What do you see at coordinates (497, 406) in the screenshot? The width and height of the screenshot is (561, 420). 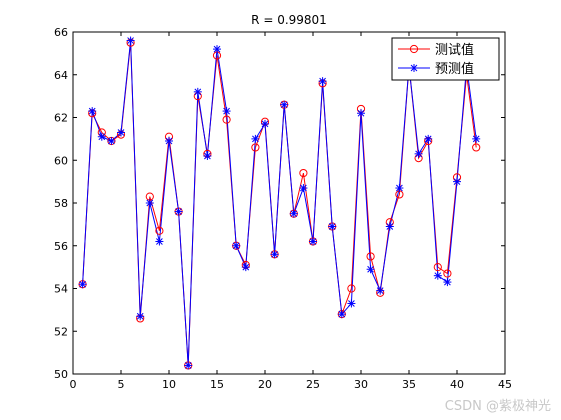 I see `watermark: CSDN @紫极神光` at bounding box center [497, 406].